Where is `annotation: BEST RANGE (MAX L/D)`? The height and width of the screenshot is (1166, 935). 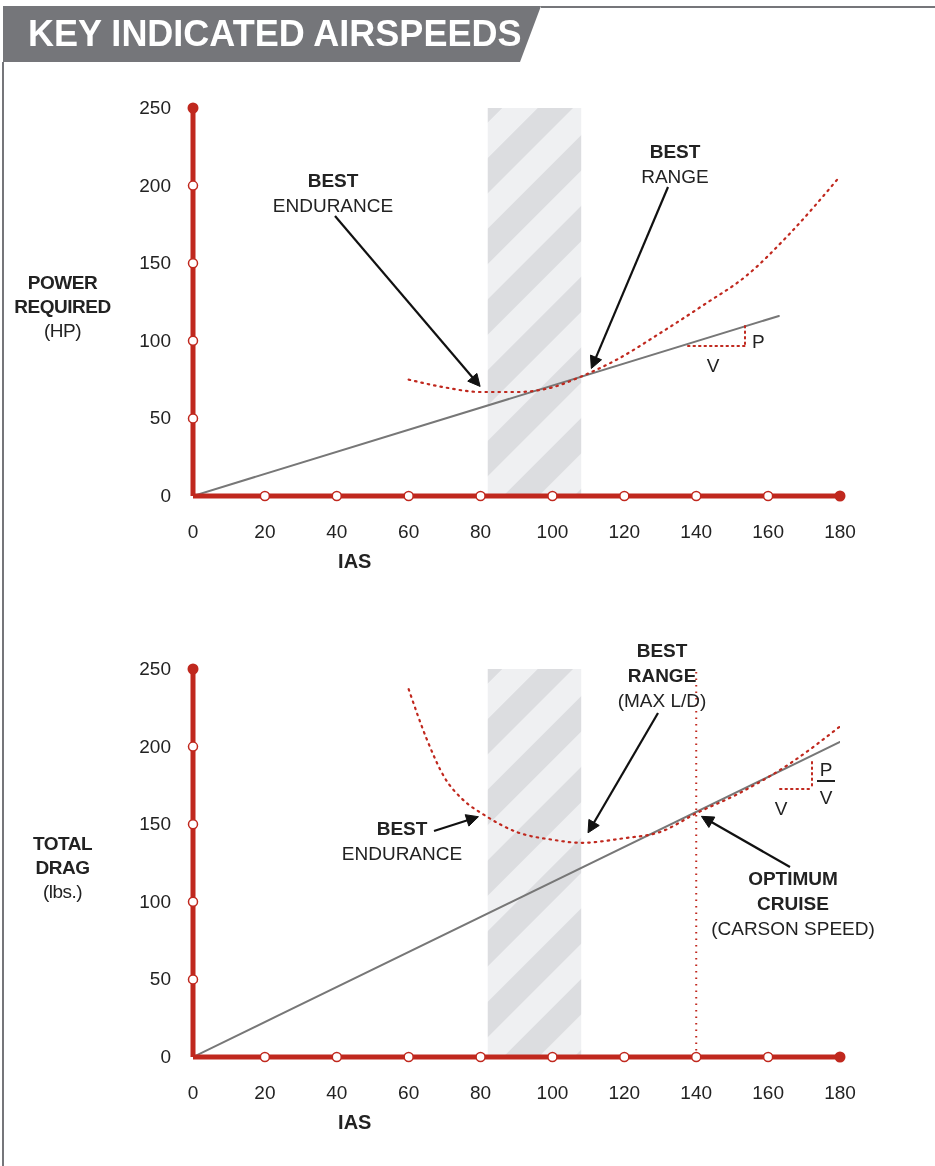
annotation: BEST RANGE (MAX L/D) is located at coordinates (662, 675).